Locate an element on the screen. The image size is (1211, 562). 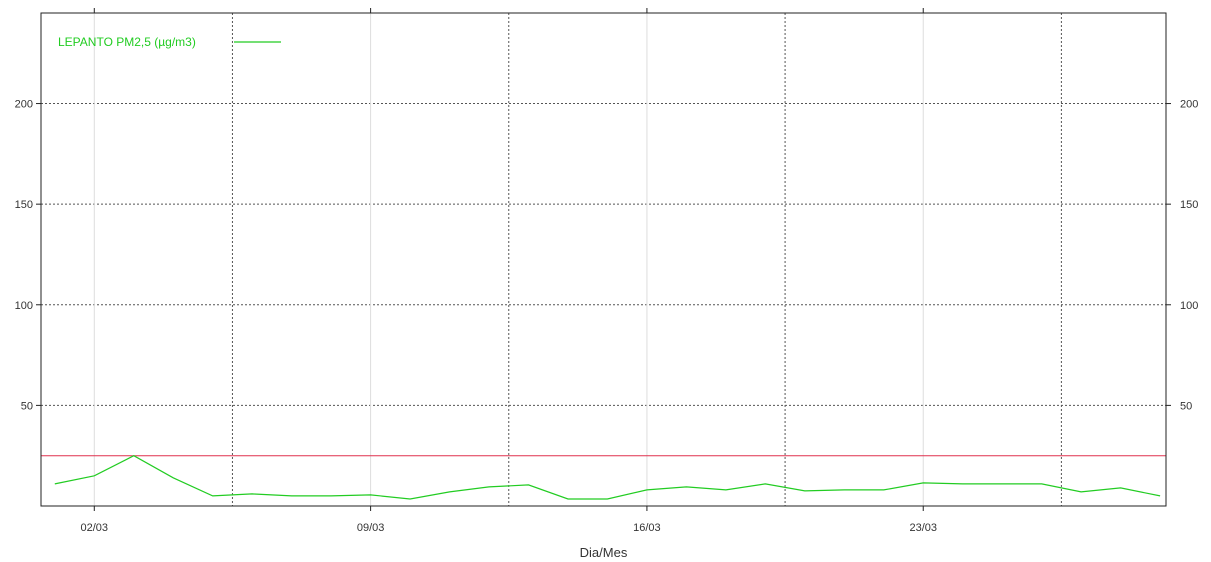
y-tick-label: 100 is located at coordinates (24, 306).